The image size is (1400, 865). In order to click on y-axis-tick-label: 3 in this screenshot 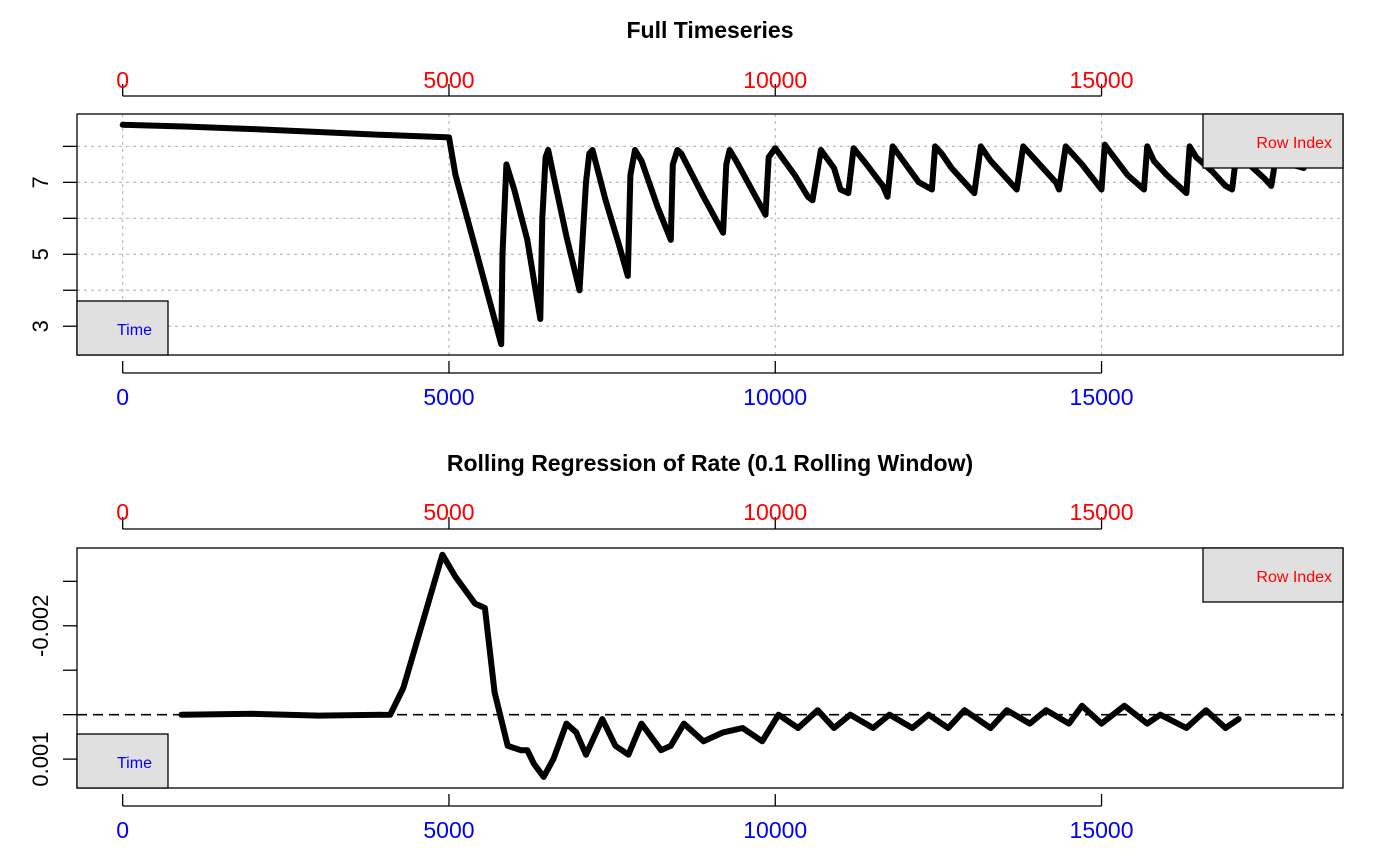, I will do `click(40, 326)`.